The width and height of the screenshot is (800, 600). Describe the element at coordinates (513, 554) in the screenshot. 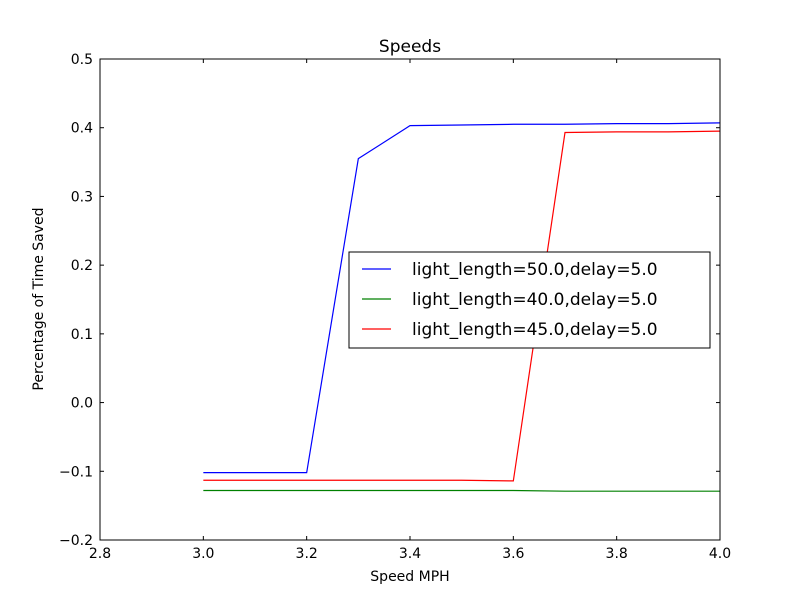

I see `x-tick-label: 3.6` at that location.